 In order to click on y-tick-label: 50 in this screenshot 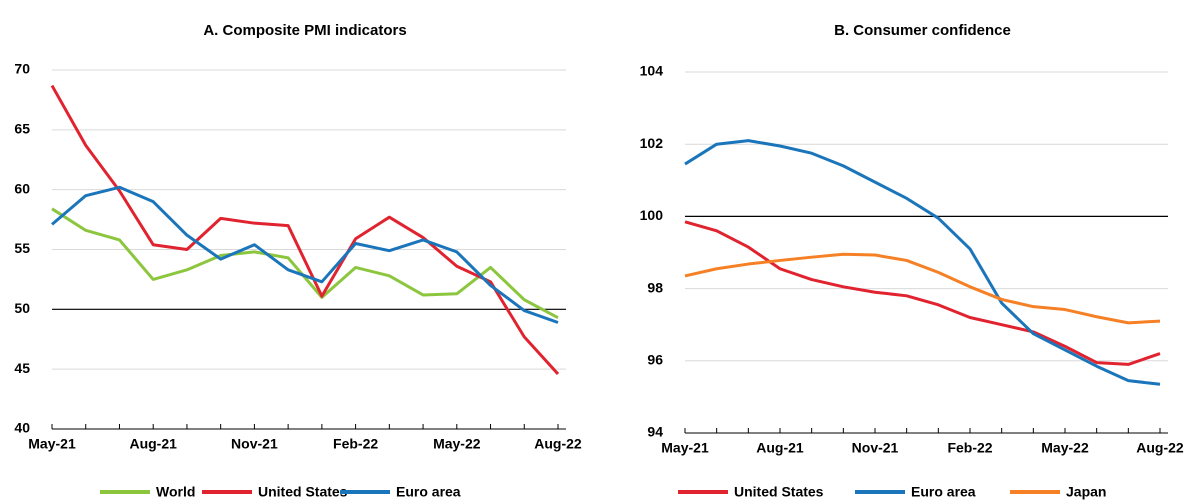, I will do `click(22, 308)`.